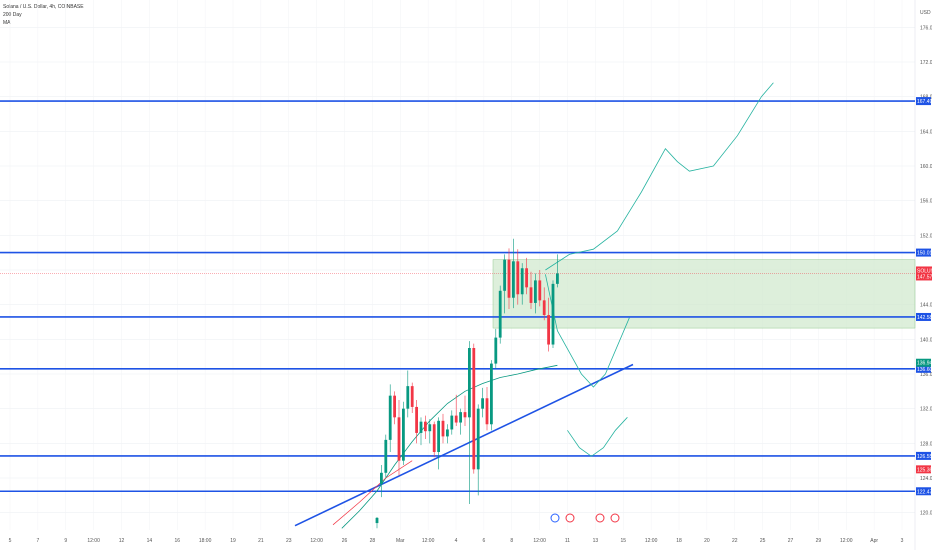 The height and width of the screenshot is (550, 932). What do you see at coordinates (902, 541) in the screenshot?
I see `x-tick-label: 3` at bounding box center [902, 541].